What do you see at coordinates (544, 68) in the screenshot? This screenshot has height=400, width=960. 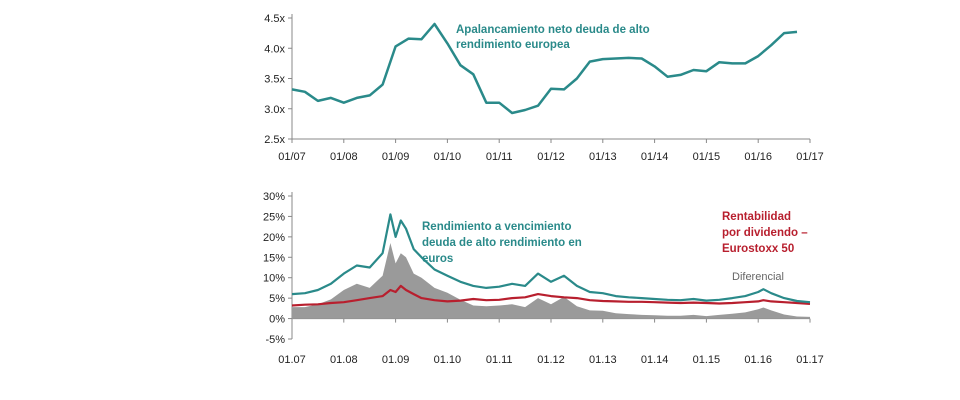 I see `leverage-series-line` at bounding box center [544, 68].